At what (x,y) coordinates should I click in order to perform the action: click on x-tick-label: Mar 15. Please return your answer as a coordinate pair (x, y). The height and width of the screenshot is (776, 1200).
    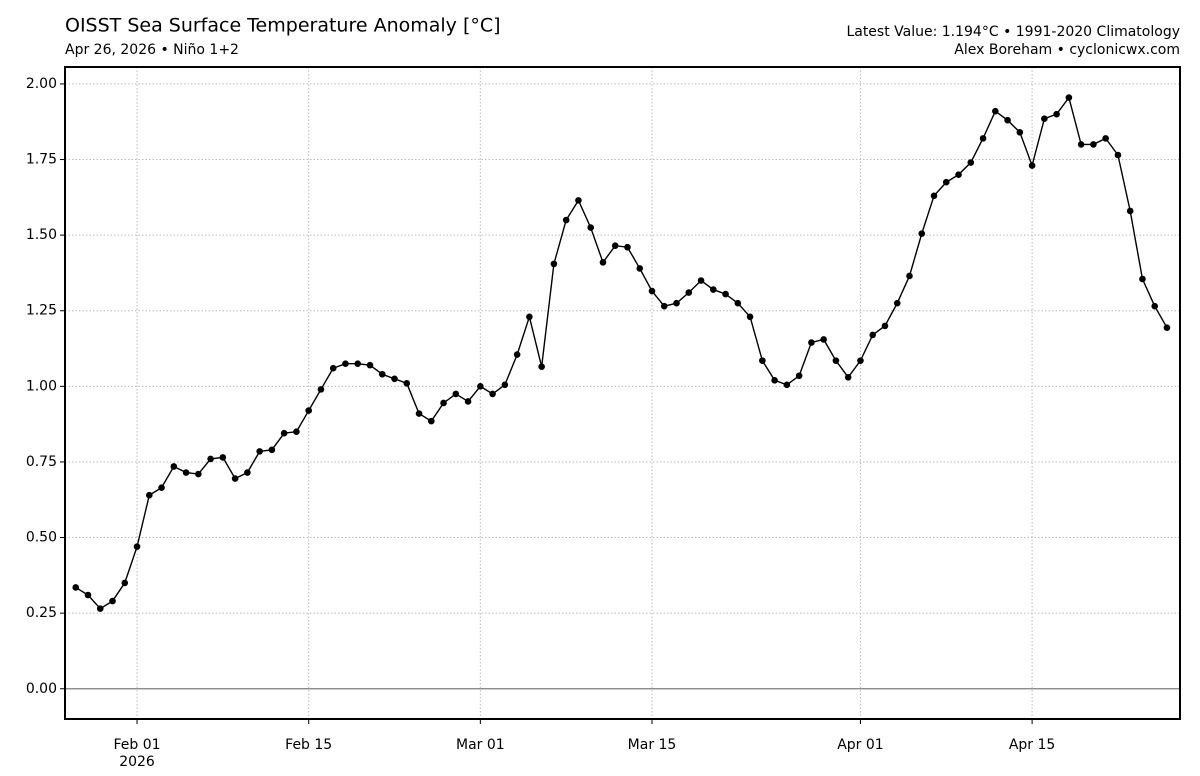
    Looking at the image, I should click on (652, 745).